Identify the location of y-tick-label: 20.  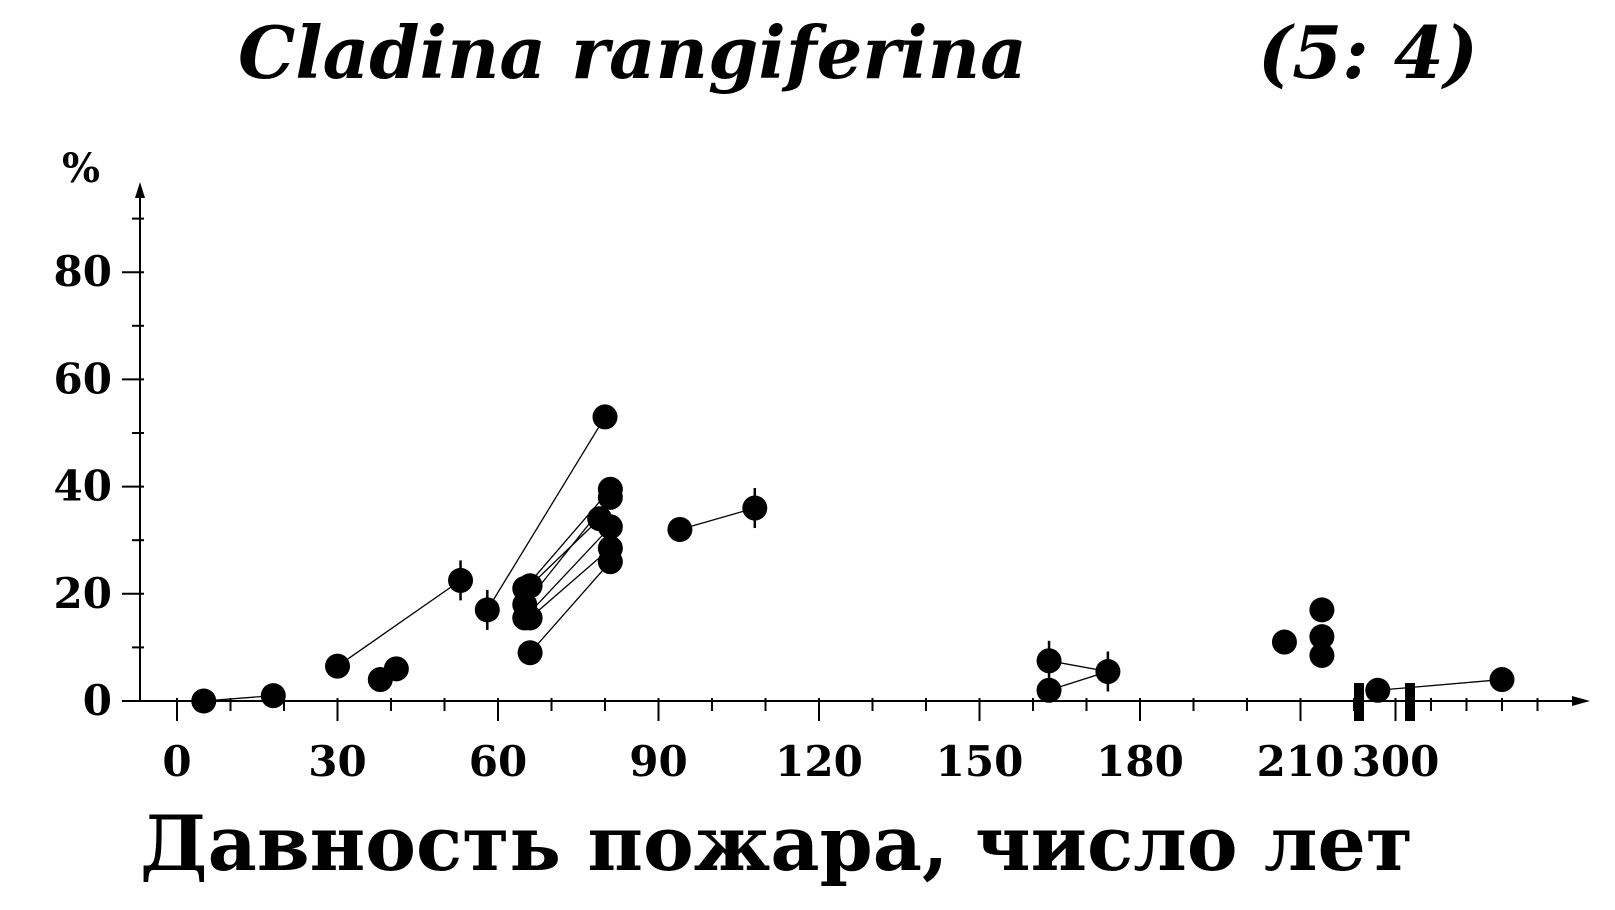
(83, 593).